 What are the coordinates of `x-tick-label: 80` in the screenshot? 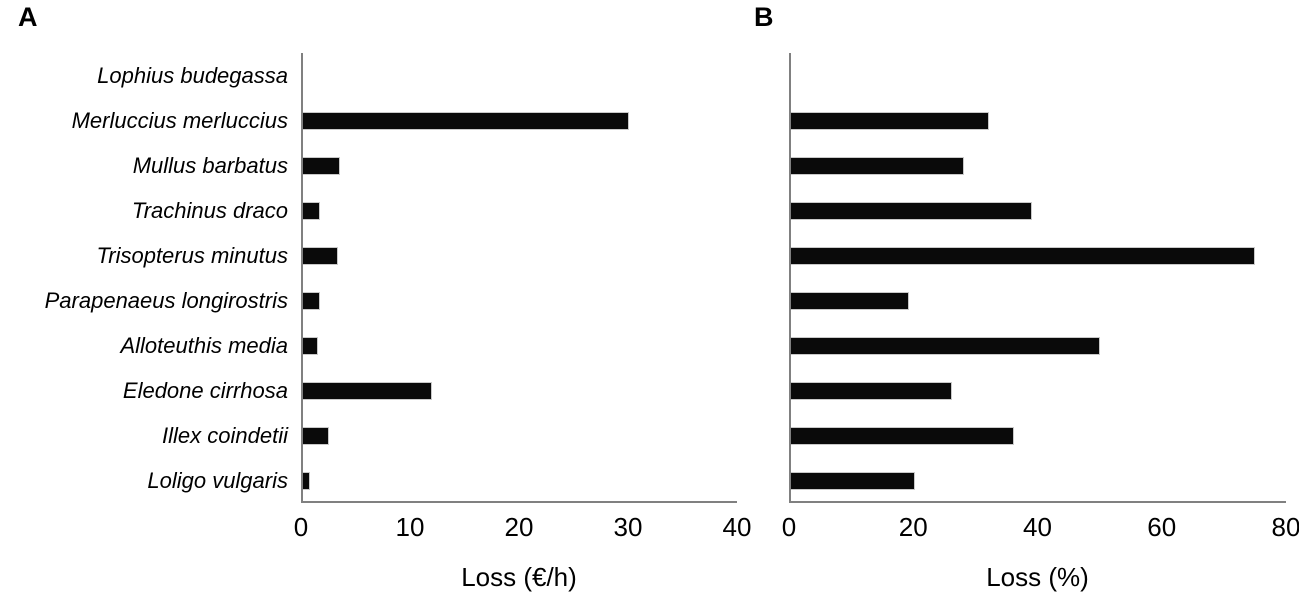 It's located at (1285, 527).